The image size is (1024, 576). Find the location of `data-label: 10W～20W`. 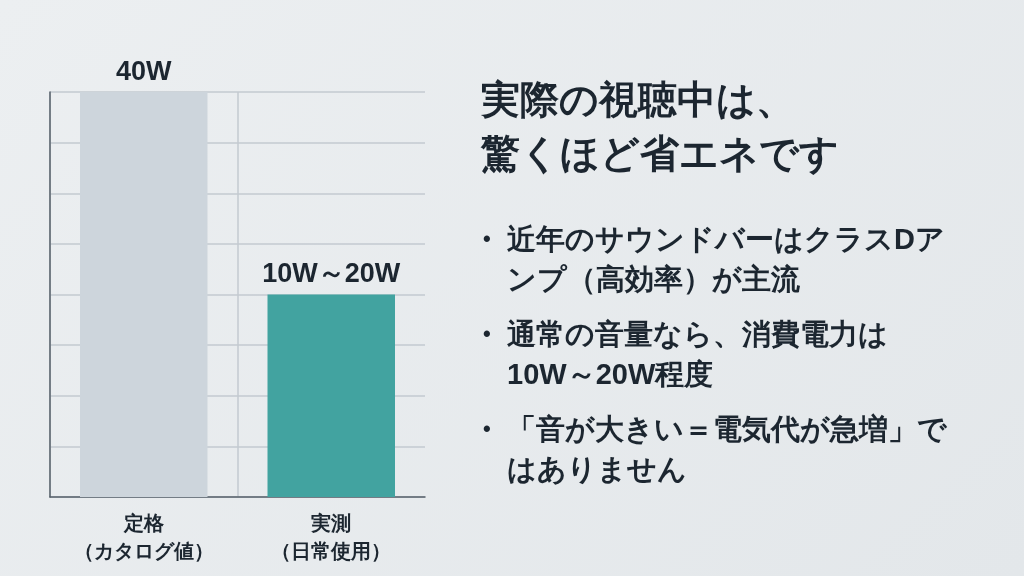

data-label: 10W～20W is located at coordinates (331, 273).